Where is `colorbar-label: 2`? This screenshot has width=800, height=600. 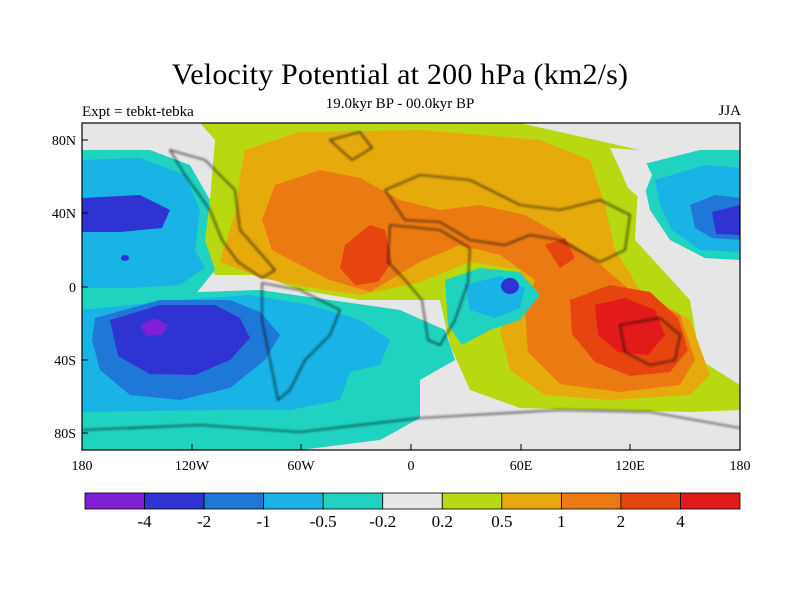 colorbar-label: 2 is located at coordinates (621, 521).